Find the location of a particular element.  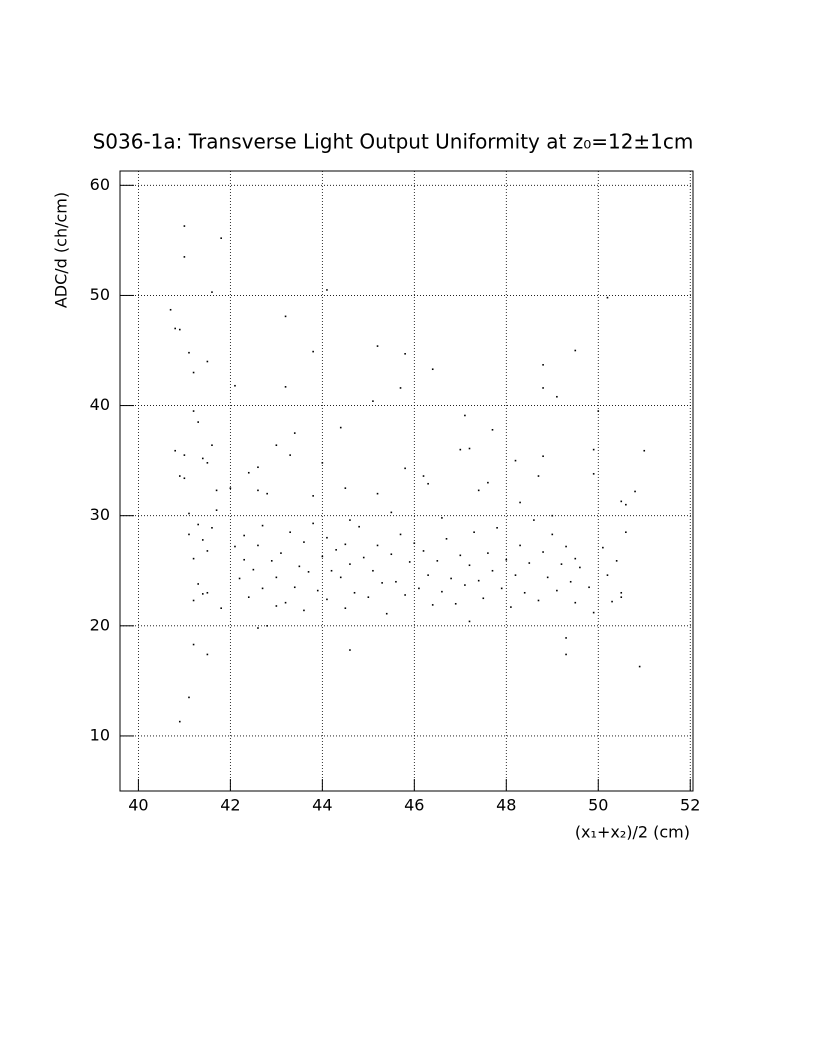

y-tick-label: 30 is located at coordinates (100, 514).